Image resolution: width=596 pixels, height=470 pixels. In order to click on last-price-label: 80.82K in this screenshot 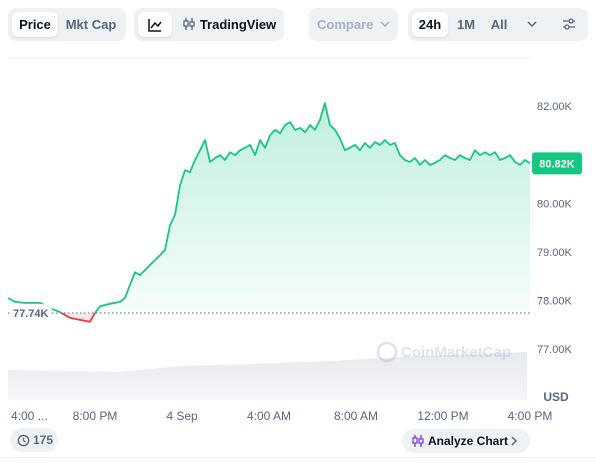, I will do `click(557, 164)`.